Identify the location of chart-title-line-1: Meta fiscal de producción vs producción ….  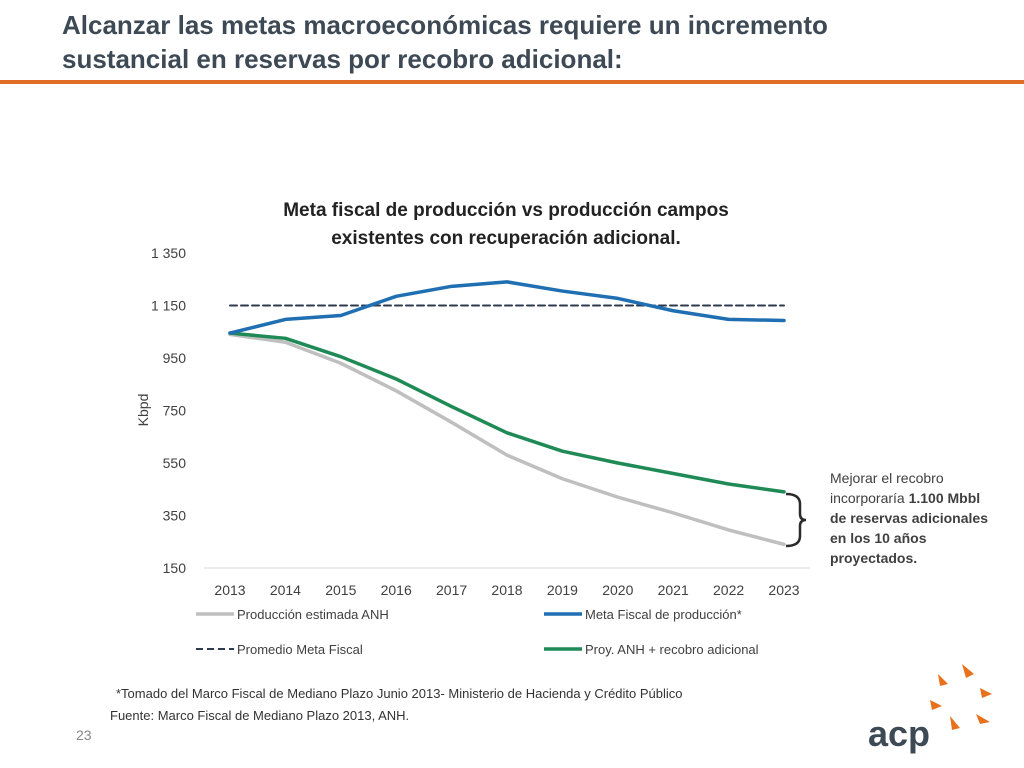
(506, 210).